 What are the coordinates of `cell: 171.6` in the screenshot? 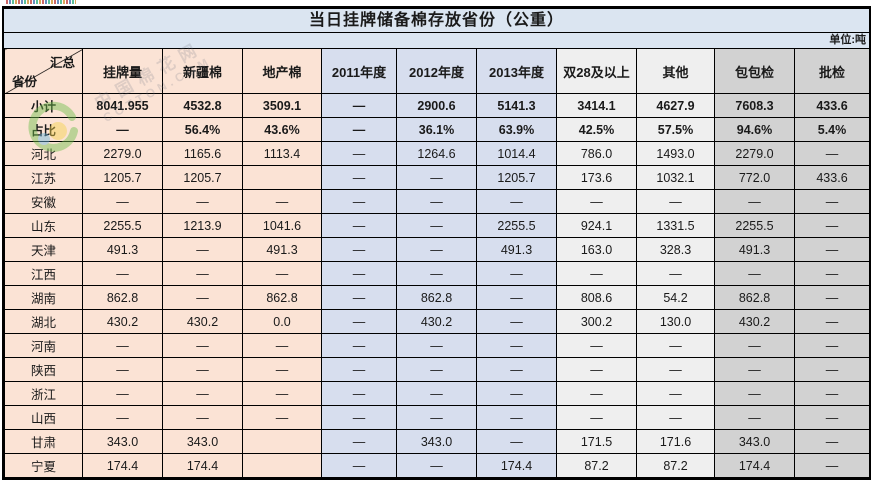 It's located at (675, 441).